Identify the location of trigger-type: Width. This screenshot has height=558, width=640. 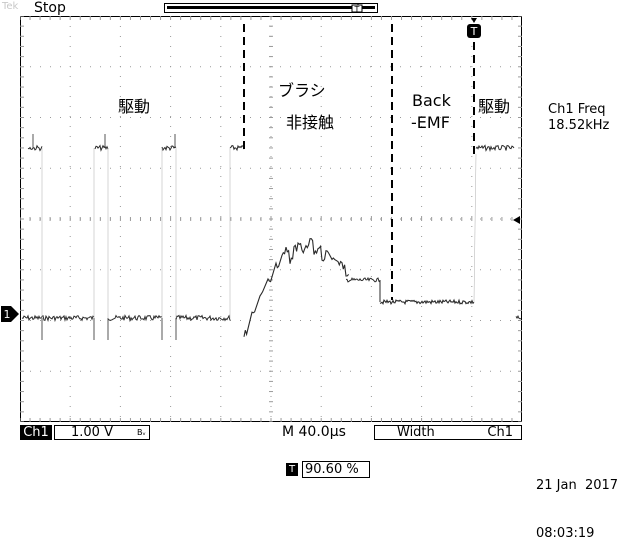
(416, 432).